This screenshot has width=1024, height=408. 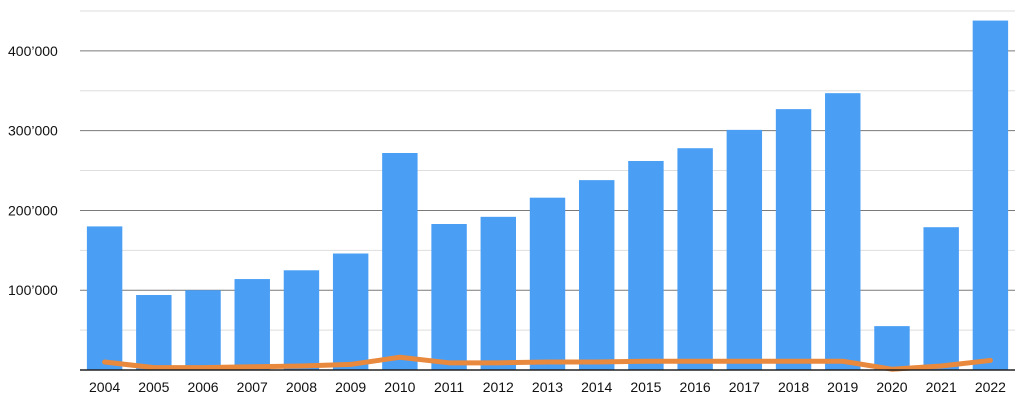 What do you see at coordinates (399, 387) in the screenshot?
I see `x-tick-label: 2010` at bounding box center [399, 387].